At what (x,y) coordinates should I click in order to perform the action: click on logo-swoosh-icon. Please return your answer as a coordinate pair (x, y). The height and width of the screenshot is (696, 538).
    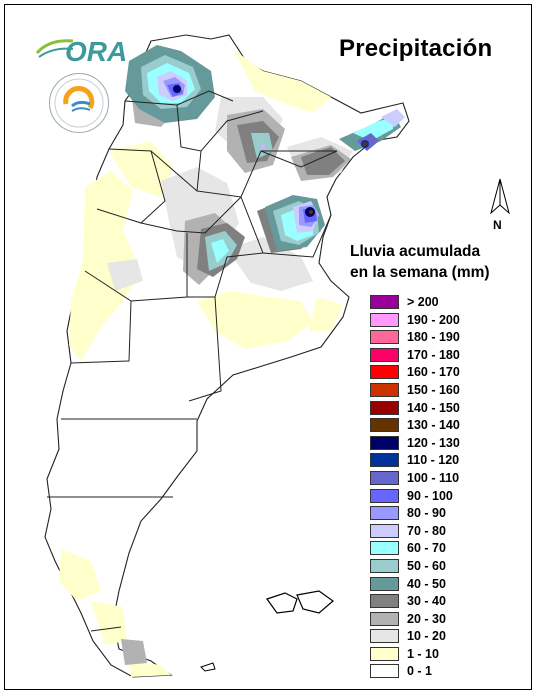
    Looking at the image, I should click on (54, 48).